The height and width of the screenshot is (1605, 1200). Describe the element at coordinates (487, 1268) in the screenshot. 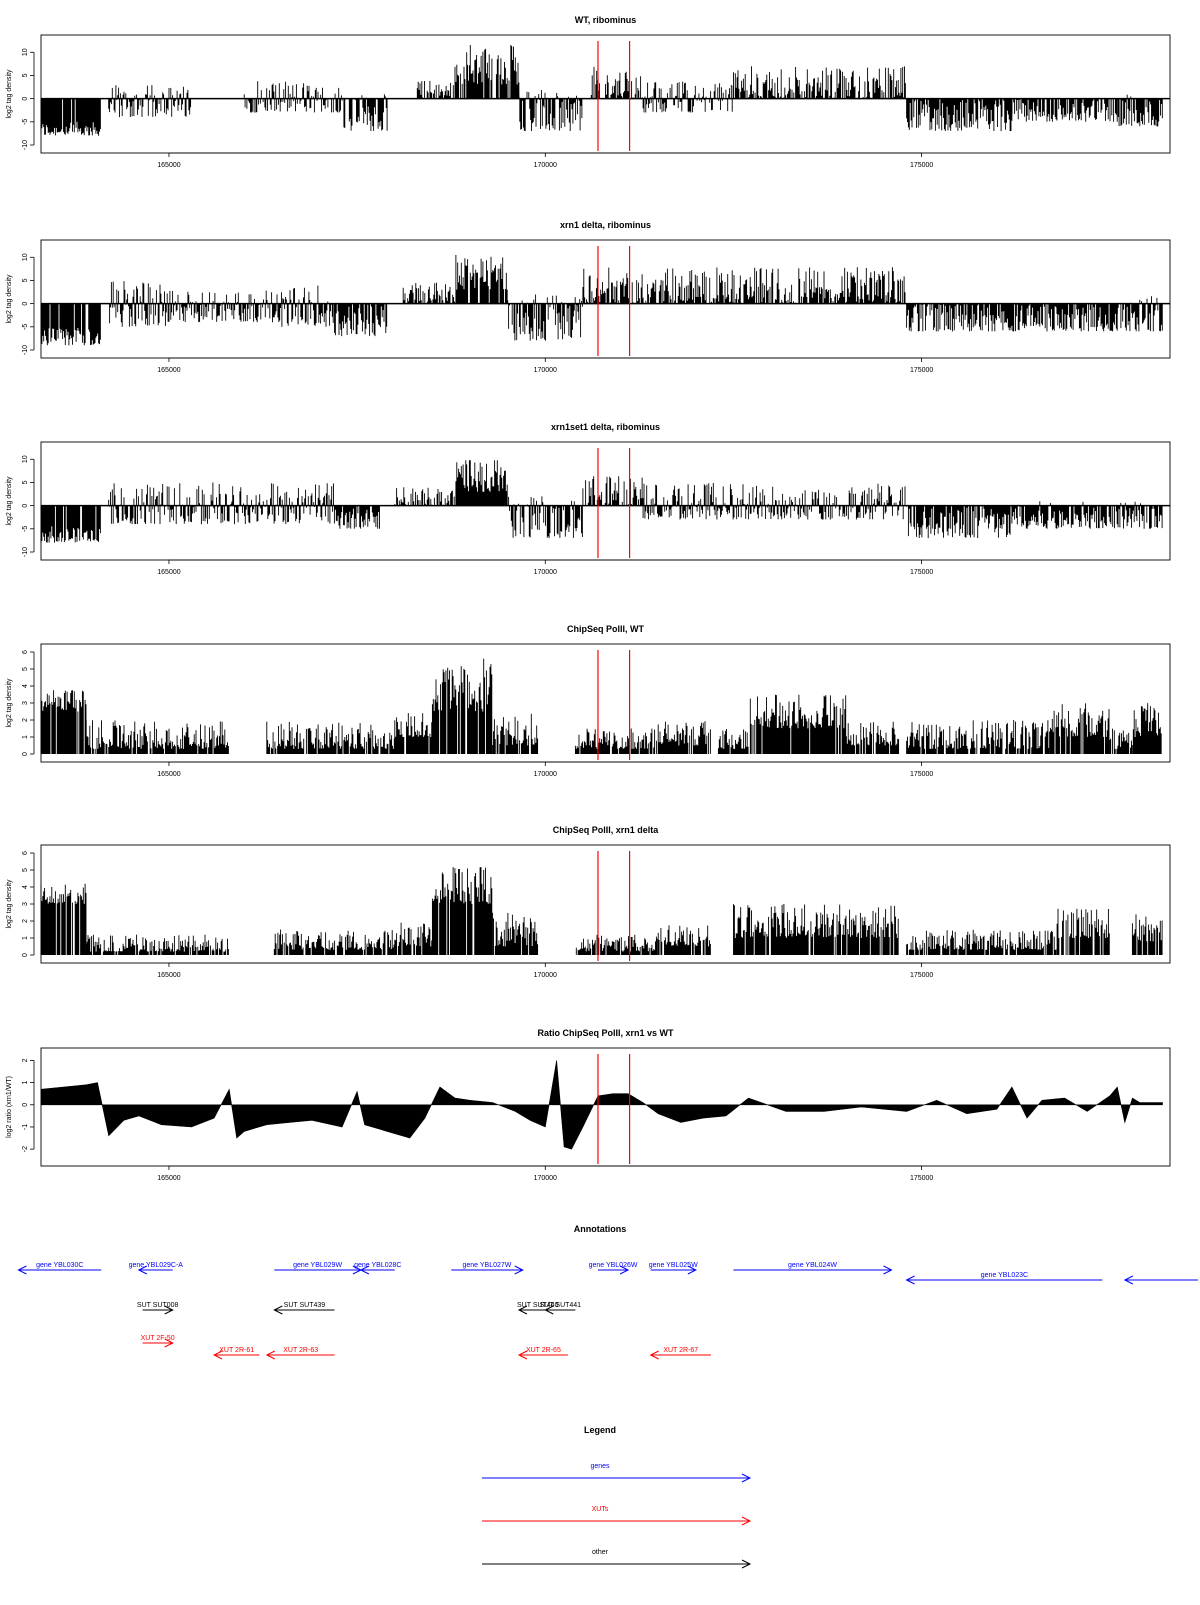

I see `feature-gene: gene YBL027W` at that location.